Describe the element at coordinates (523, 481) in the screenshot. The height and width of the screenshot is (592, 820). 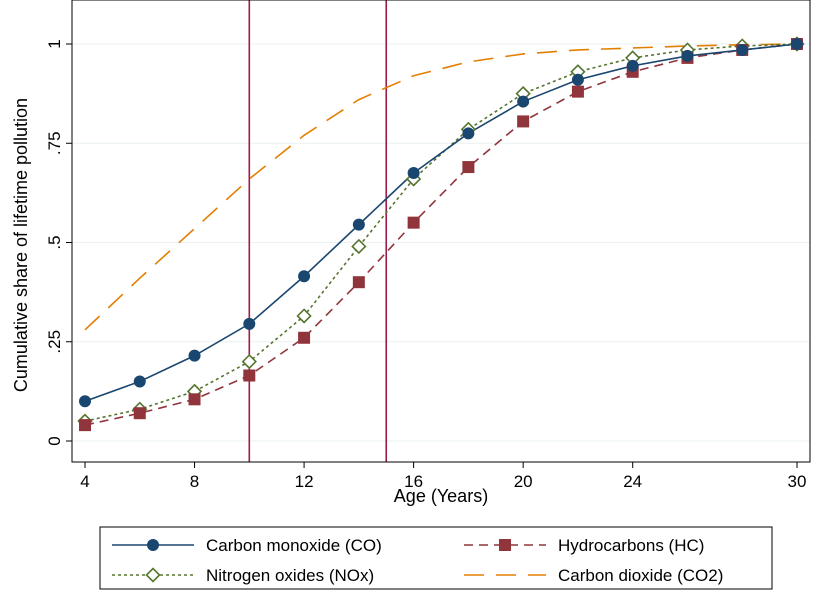
I see `x-tick-label: 20` at that location.